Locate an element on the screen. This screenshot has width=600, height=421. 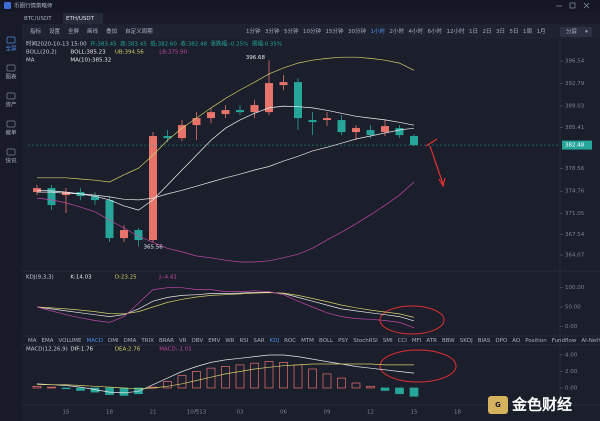
y-tick-label: 396.54 is located at coordinates (575, 62).